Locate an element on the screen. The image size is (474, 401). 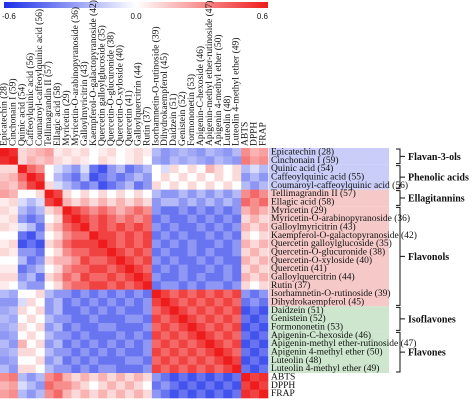
column-label: Cinchonain I (59) is located at coordinates (12, 112).